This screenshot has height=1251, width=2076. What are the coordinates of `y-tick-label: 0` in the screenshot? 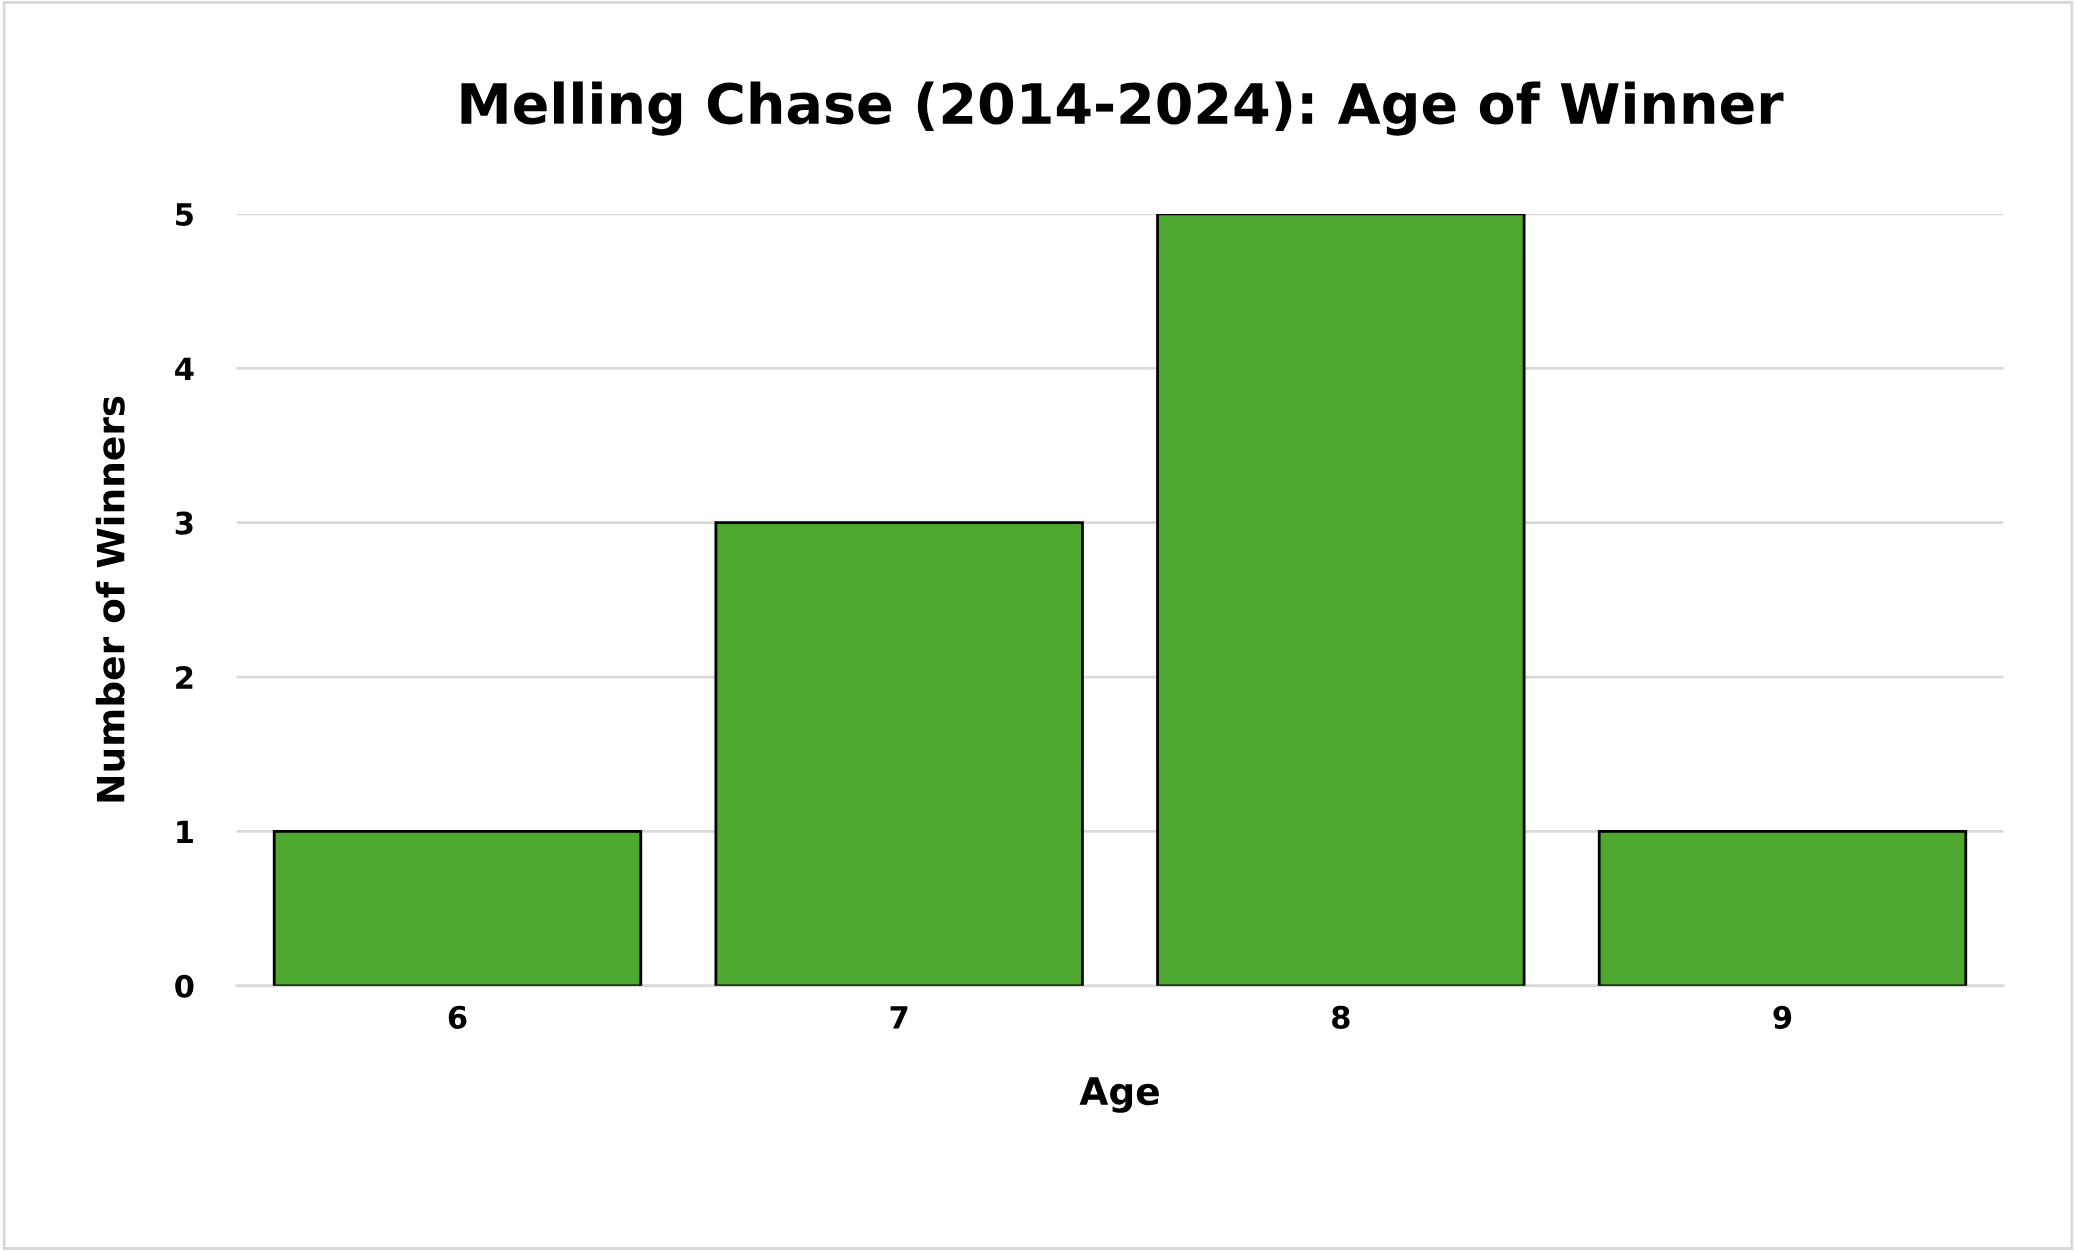 It's located at (184, 986).